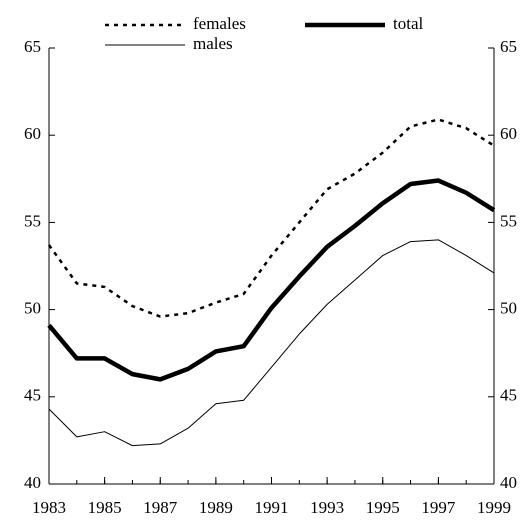  I want to click on x-tick-label: 1999, so click(494, 507).